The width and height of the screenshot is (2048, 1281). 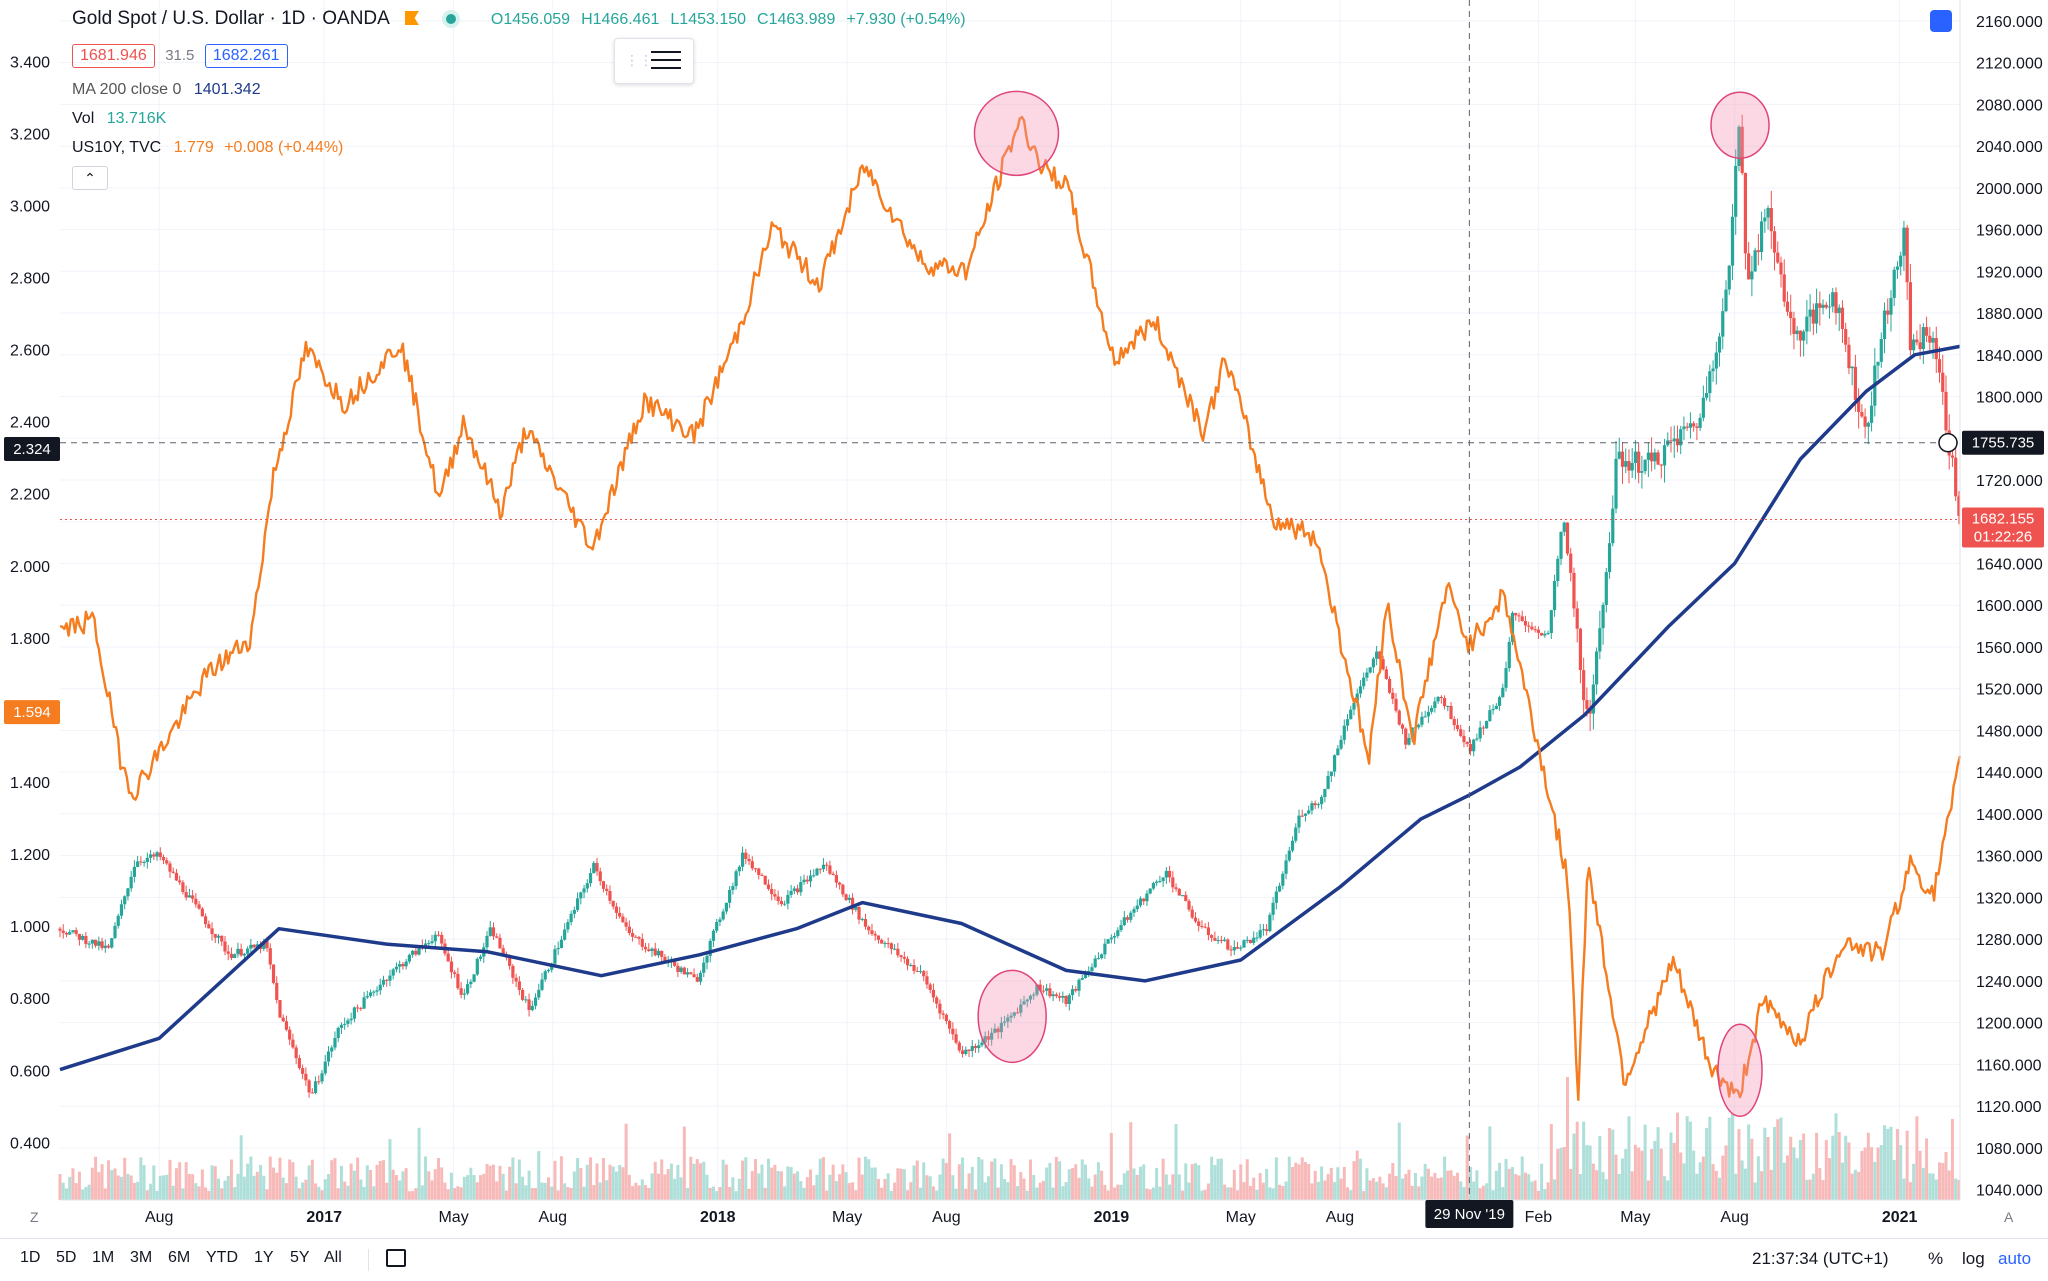 I want to click on timeframe-1m: 1M, so click(x=103, y=1257).